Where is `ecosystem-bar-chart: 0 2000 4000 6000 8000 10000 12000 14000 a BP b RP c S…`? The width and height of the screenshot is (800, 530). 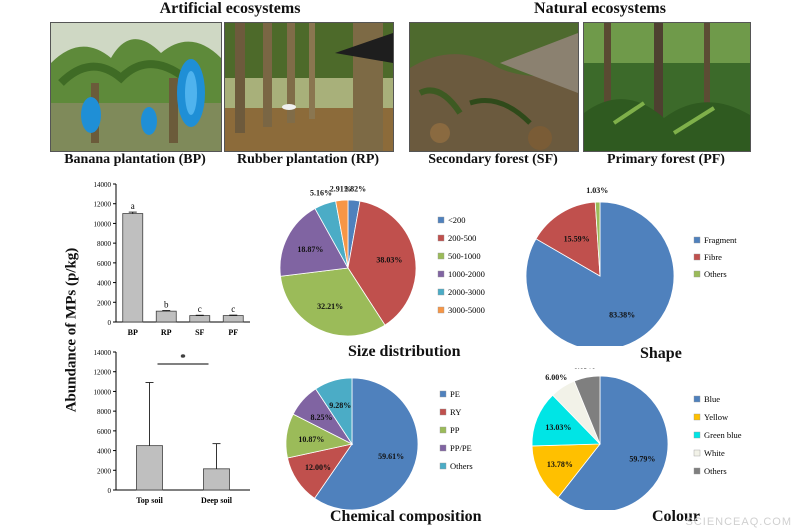
ecosystem-bar-chart: 0 2000 4000 6000 8000 10000 12000 14000 a BP b RP c S… is located at coordinates (172, 259).